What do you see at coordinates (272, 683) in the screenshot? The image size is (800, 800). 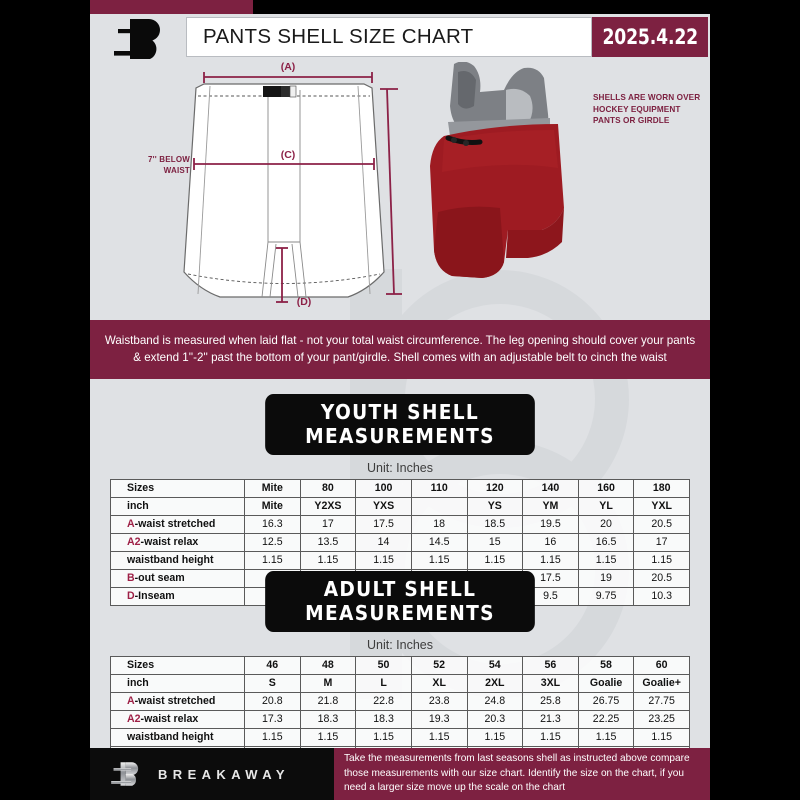 I see `table-cell: S` at bounding box center [272, 683].